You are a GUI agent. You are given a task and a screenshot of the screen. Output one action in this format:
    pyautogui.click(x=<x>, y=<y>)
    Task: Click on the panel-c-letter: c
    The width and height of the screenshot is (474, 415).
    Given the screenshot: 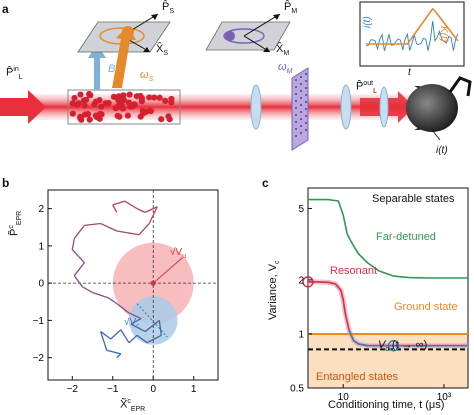 What is the action you would take?
    pyautogui.click(x=265, y=183)
    